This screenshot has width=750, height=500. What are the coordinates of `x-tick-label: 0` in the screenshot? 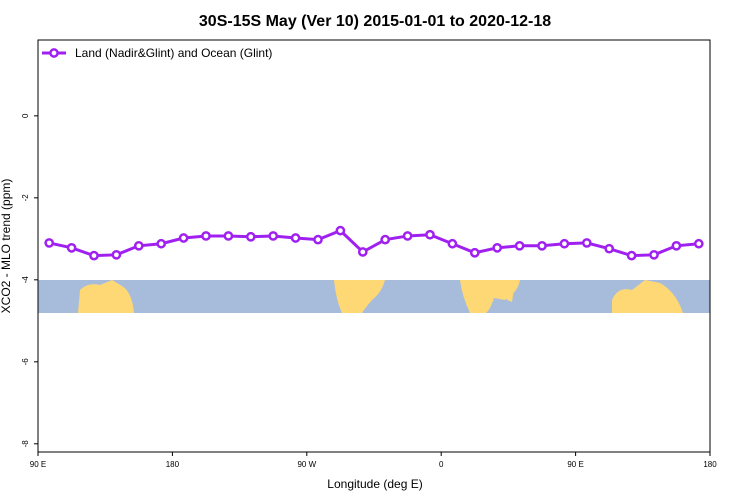 It's located at (441, 464).